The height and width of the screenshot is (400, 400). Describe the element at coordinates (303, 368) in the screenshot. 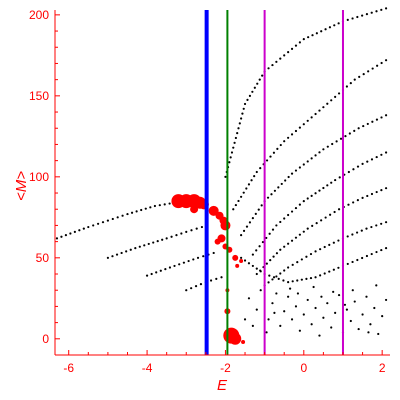

I see `x-tick-label: 0` at that location.